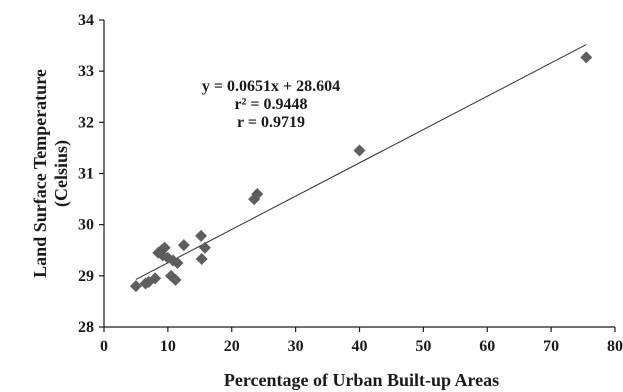 This screenshot has width=623, height=392. I want to click on y-axis-title-line: (Celsius), so click(61, 173).